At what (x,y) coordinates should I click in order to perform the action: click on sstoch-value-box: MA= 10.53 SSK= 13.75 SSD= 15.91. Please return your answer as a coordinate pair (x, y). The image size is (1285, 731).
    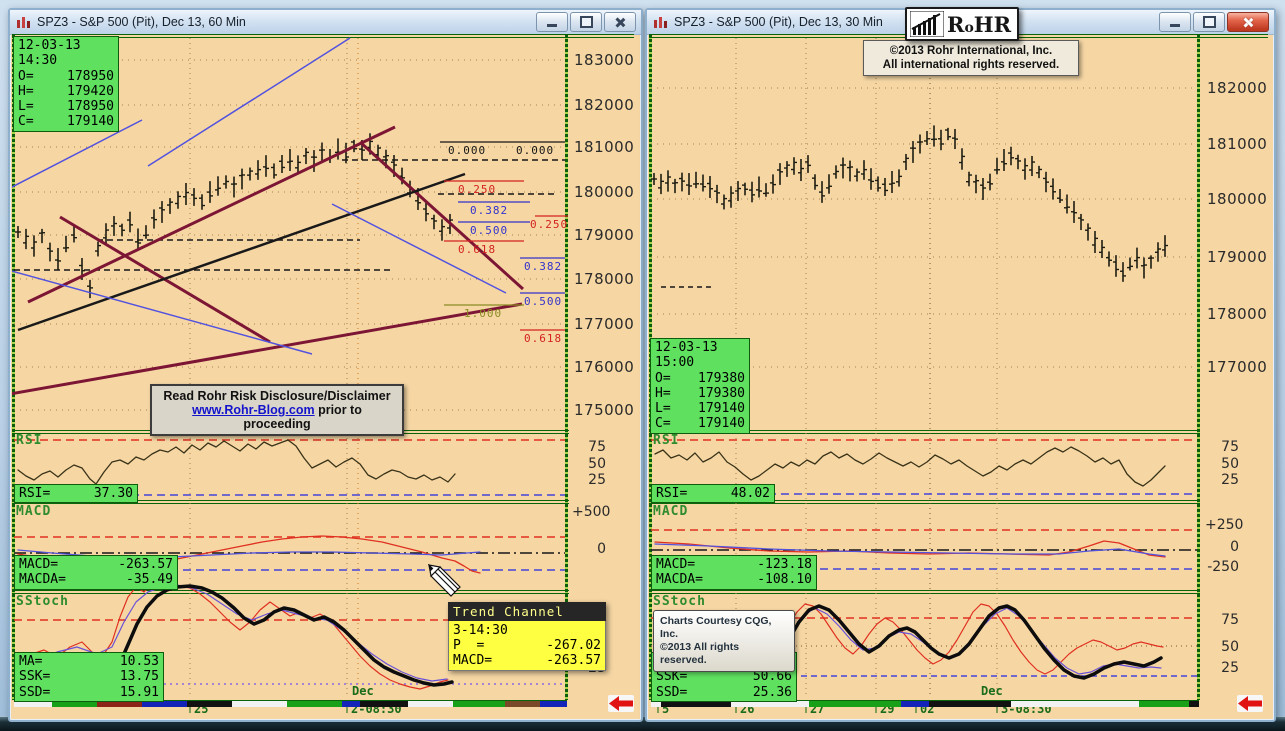
    Looking at the image, I should click on (89, 677).